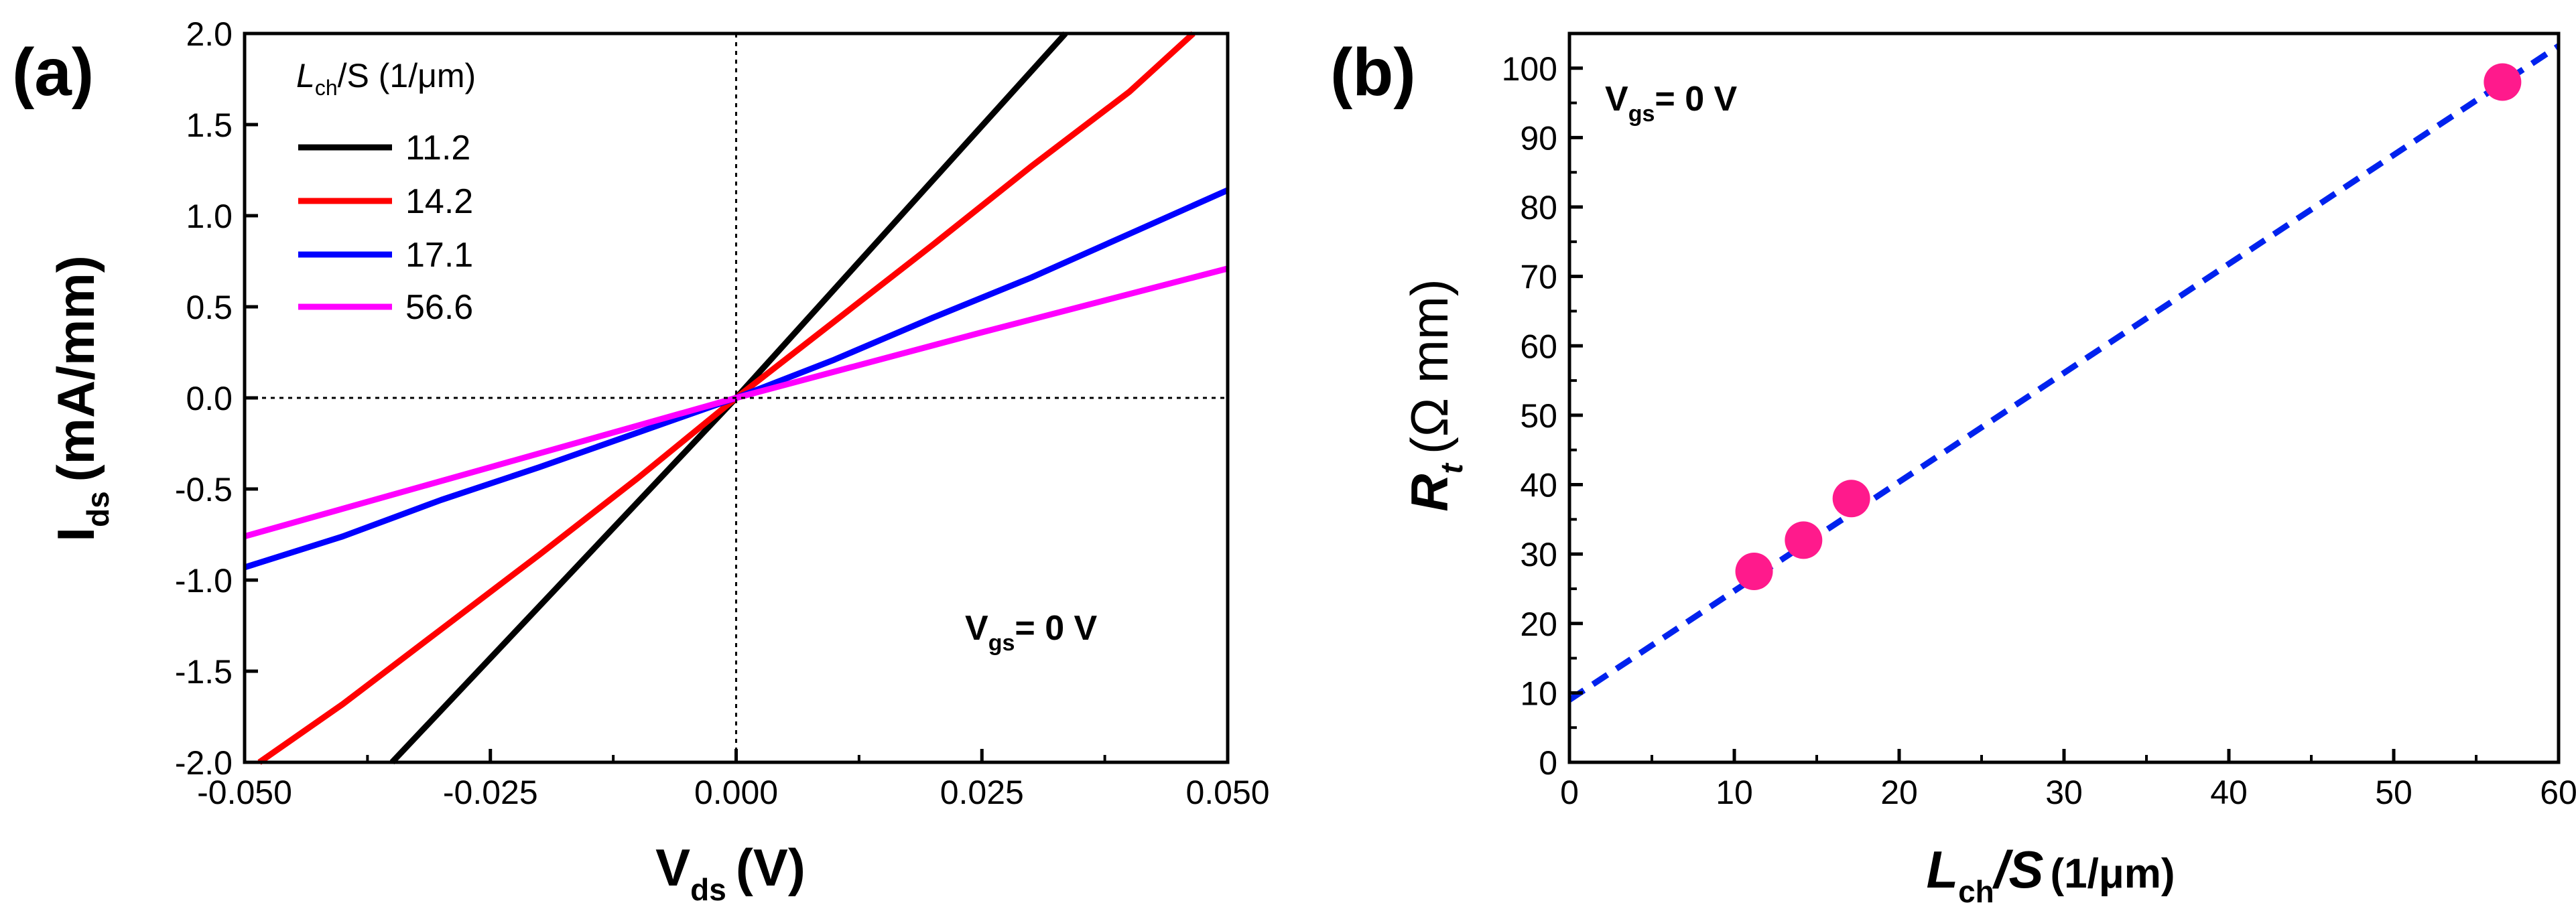  Describe the element at coordinates (1569, 792) in the screenshot. I see `x-tick-label: 0` at that location.